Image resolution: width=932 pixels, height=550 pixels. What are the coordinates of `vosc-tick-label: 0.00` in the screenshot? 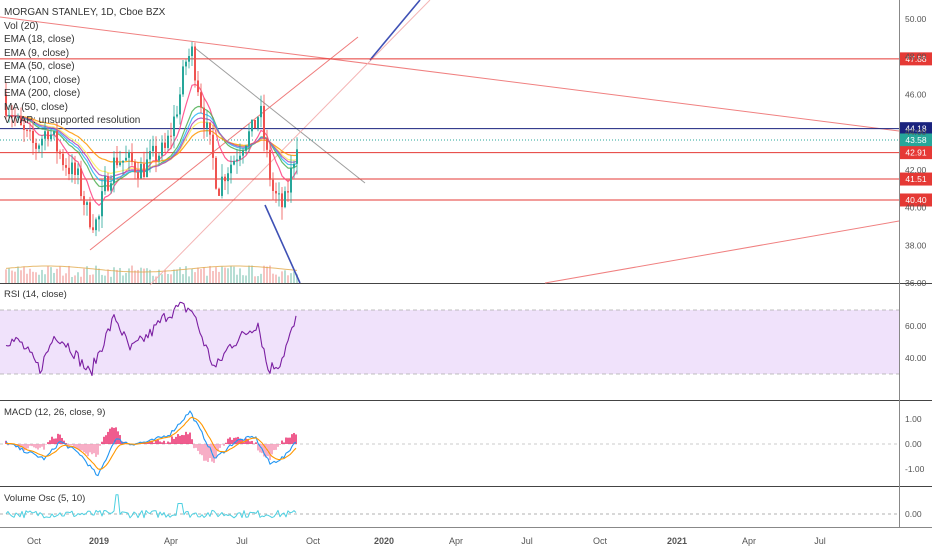 It's located at (913, 514).